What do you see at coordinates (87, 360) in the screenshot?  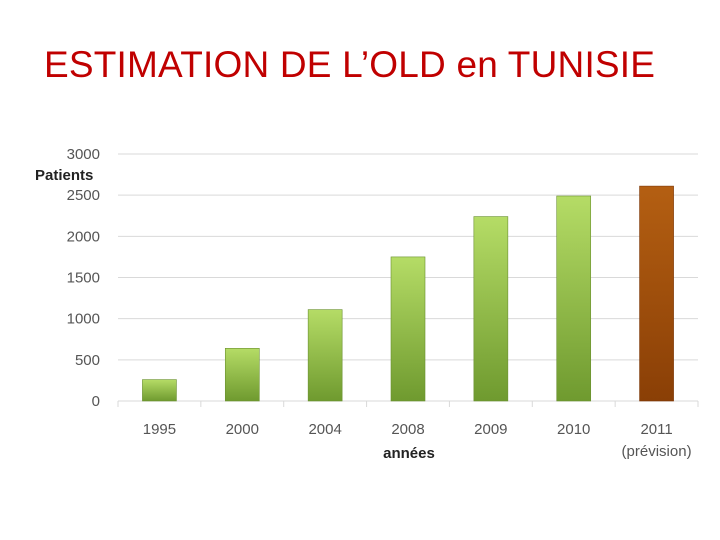 I see `y-tick-label: 500` at bounding box center [87, 360].